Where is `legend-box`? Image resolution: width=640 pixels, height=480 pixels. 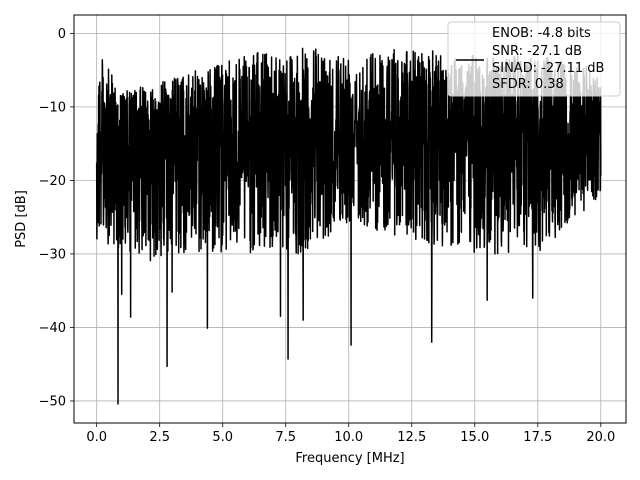 legend-box is located at coordinates (534, 59).